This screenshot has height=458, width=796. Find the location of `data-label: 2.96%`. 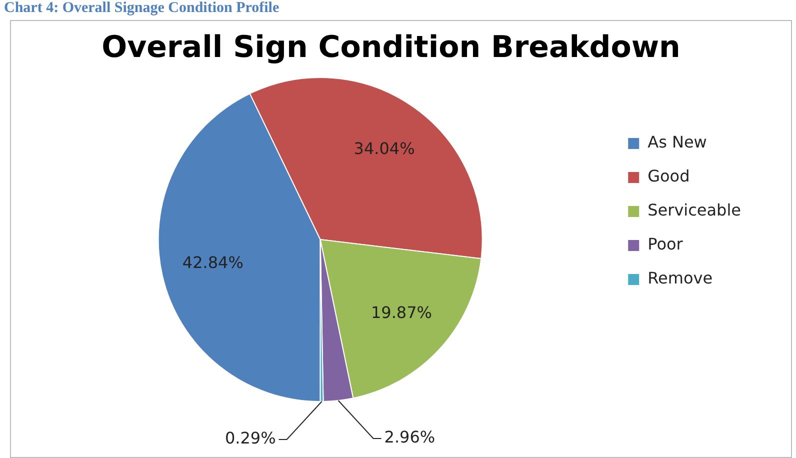

data-label: 2.96% is located at coordinates (410, 437).